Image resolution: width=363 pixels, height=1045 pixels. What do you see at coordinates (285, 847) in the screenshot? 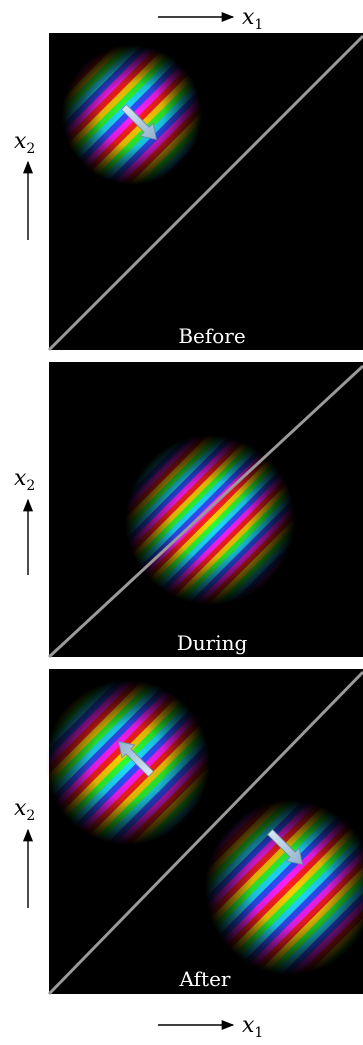
I see `momentum-arrow-after-lower` at bounding box center [285, 847].